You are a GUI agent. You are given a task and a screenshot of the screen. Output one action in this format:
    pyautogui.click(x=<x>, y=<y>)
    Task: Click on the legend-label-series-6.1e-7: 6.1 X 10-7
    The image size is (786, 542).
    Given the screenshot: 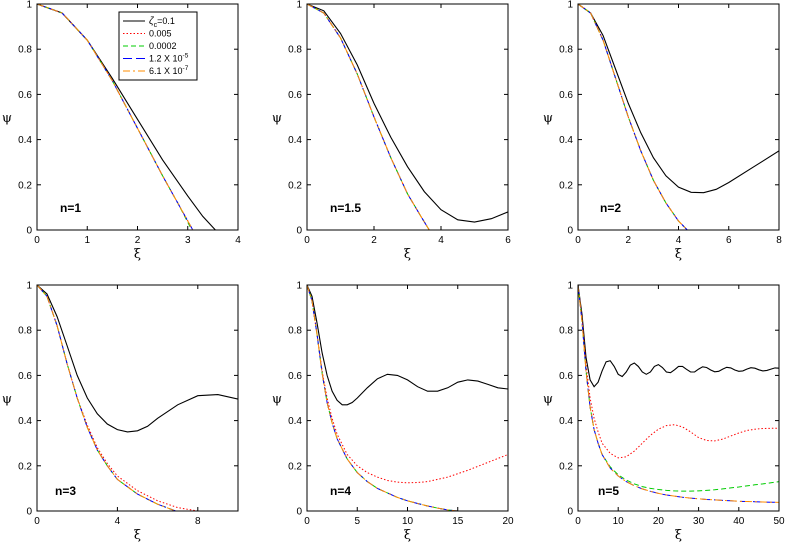 What is the action you would take?
    pyautogui.click(x=169, y=70)
    